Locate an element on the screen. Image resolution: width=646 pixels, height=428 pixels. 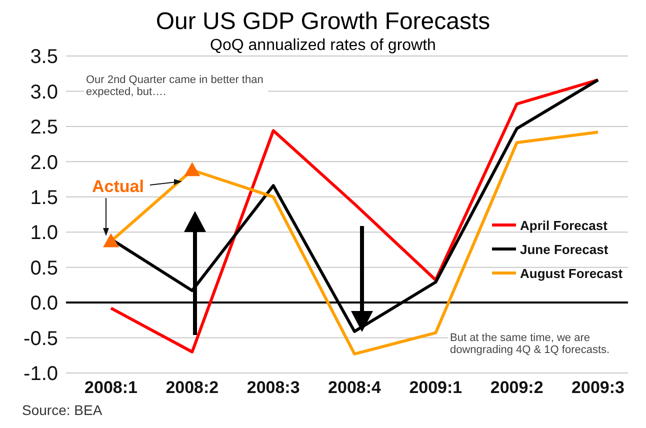
chart-subtitle: QoQ annualized rates of growth is located at coordinates (323, 45).